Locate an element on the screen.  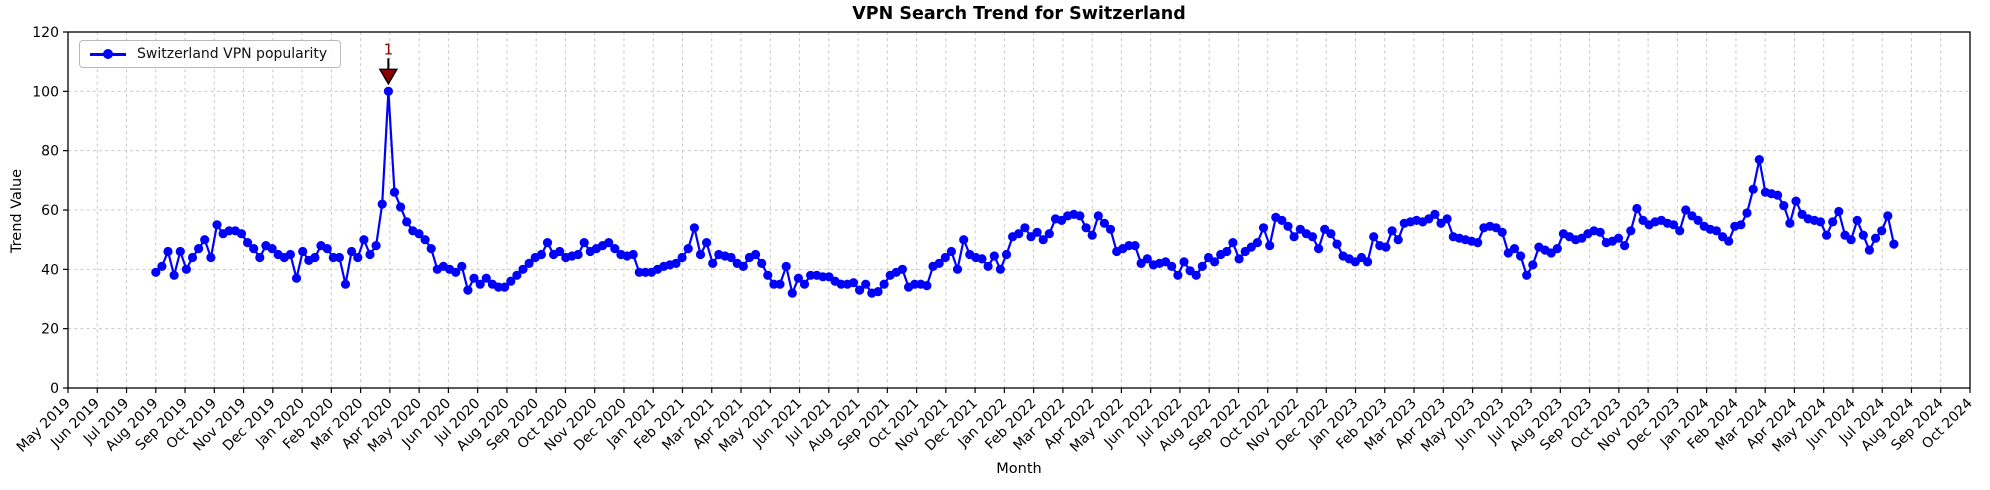
y-axis: 0 20 40 60 80 100 120 is located at coordinates (50, 211).